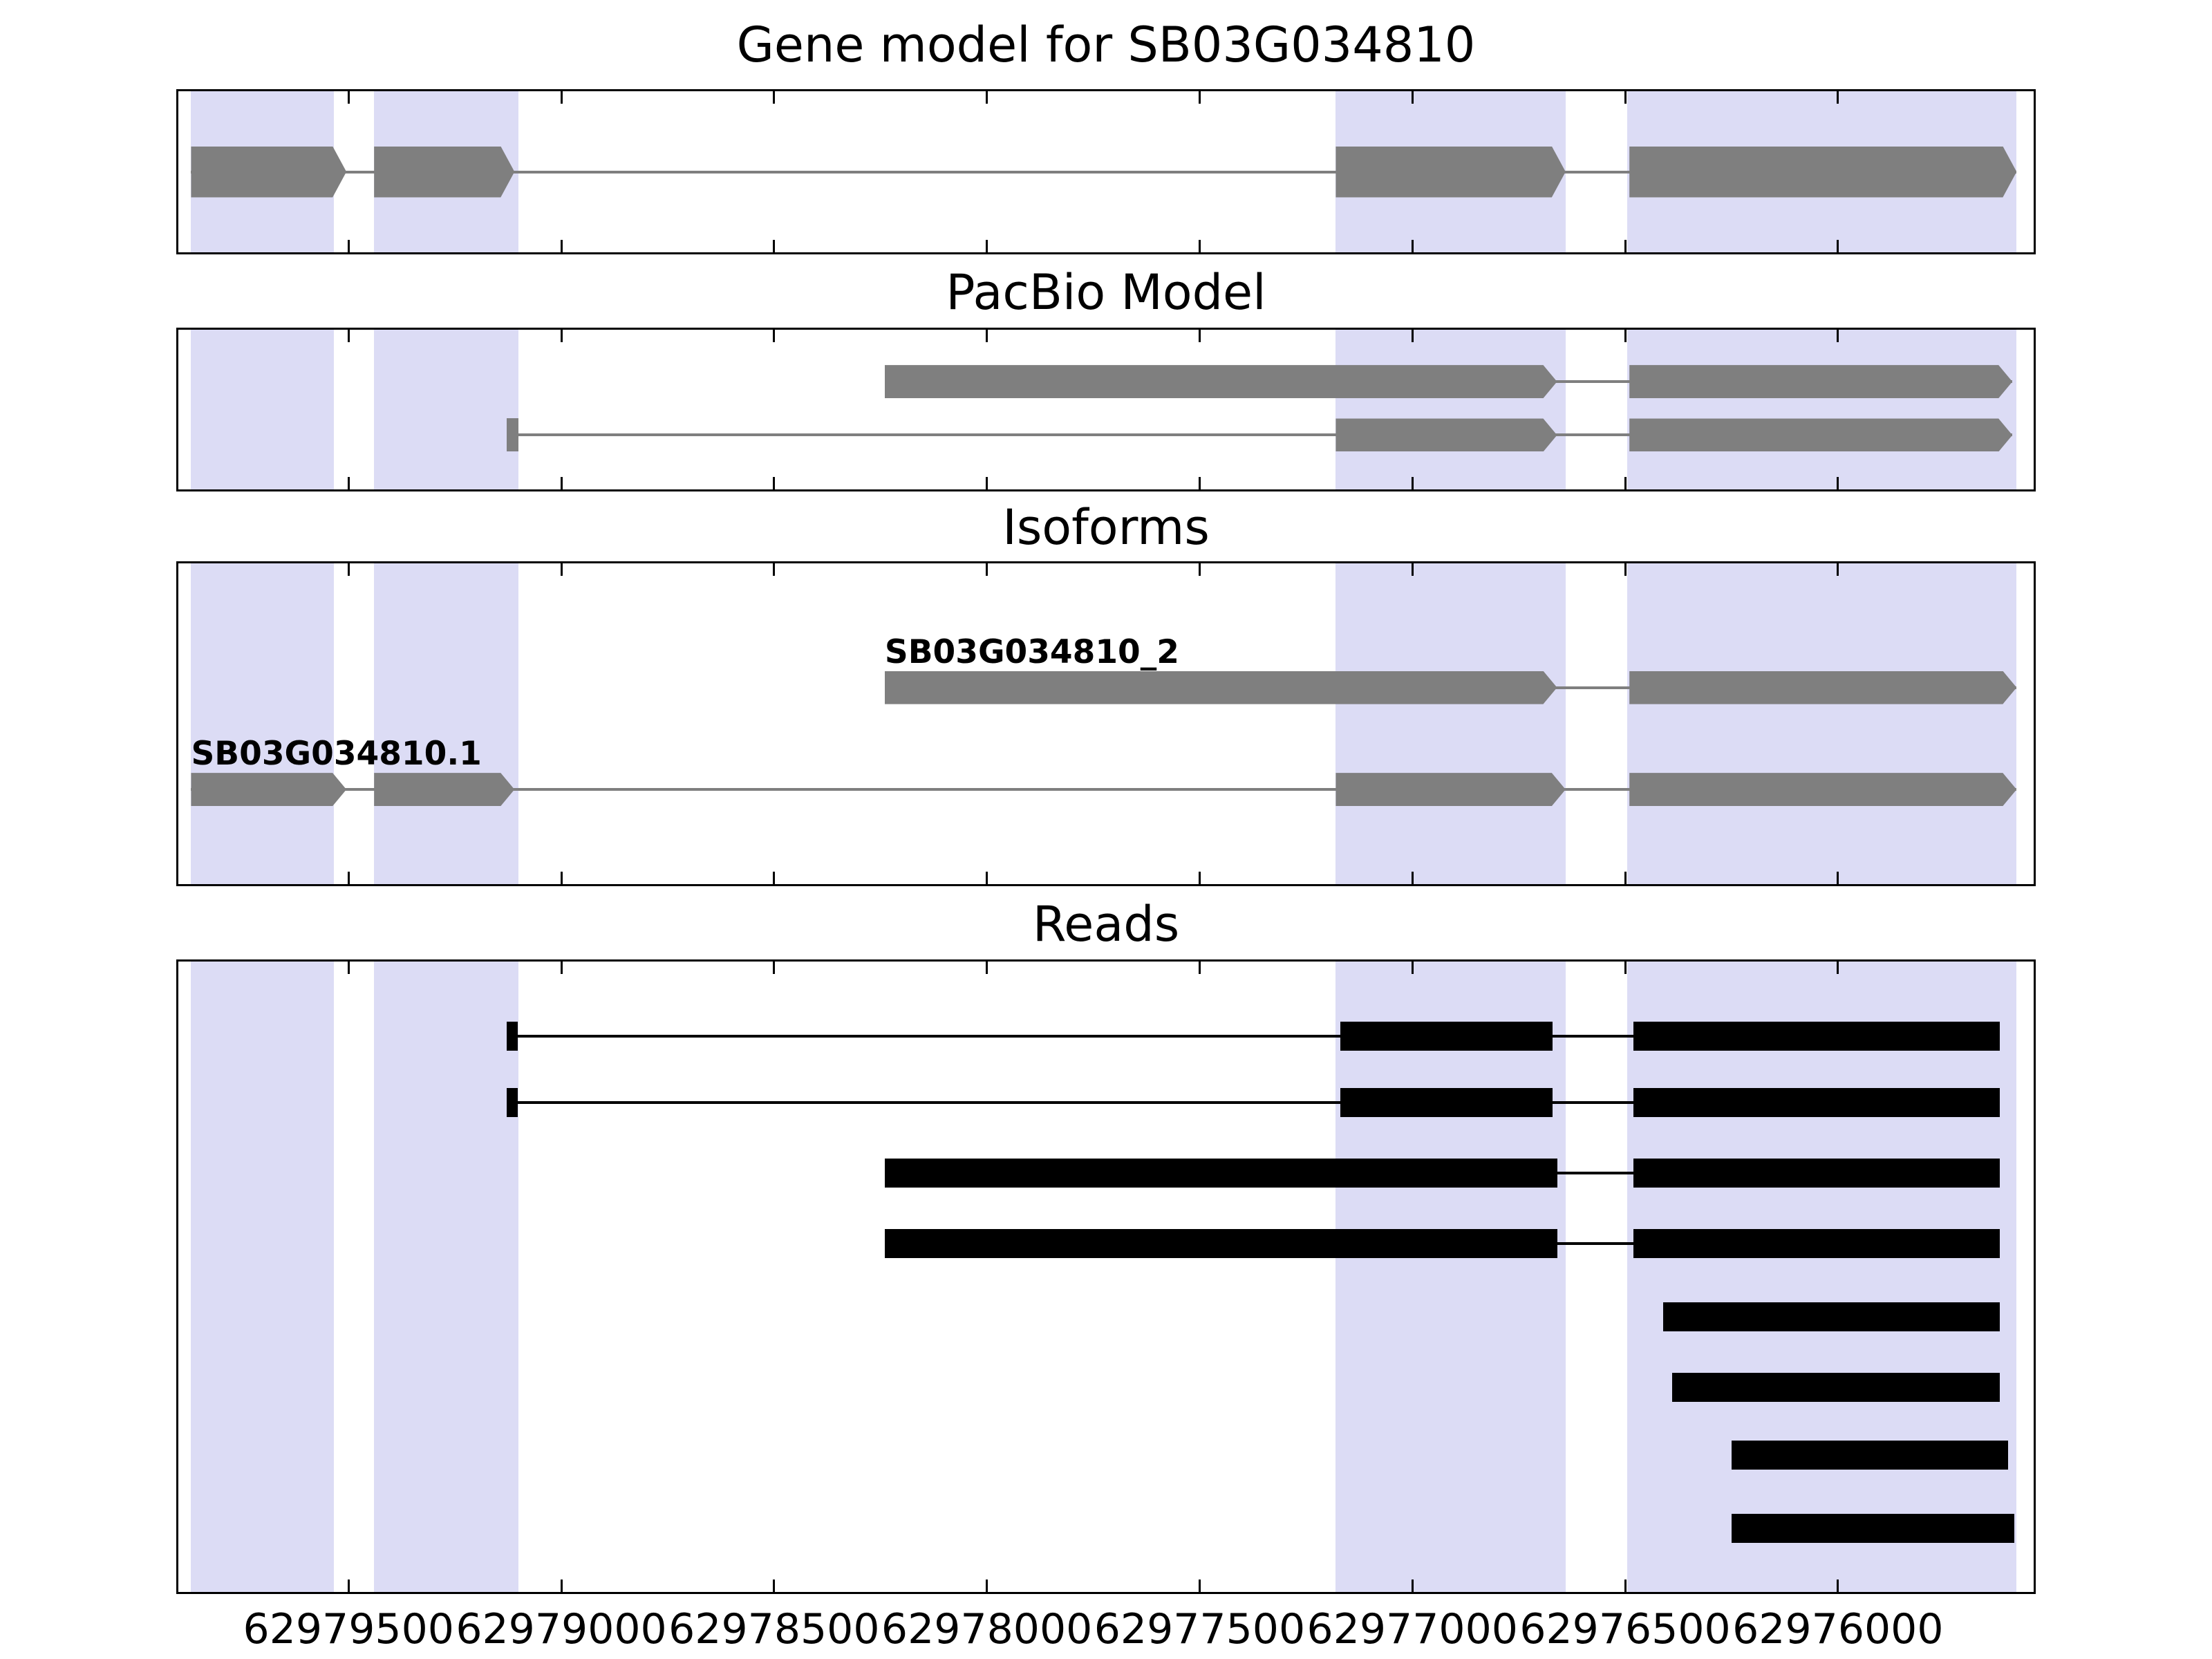  What do you see at coordinates (1412, 1629) in the screenshot?
I see `x-tick-label: 62977000` at bounding box center [1412, 1629].